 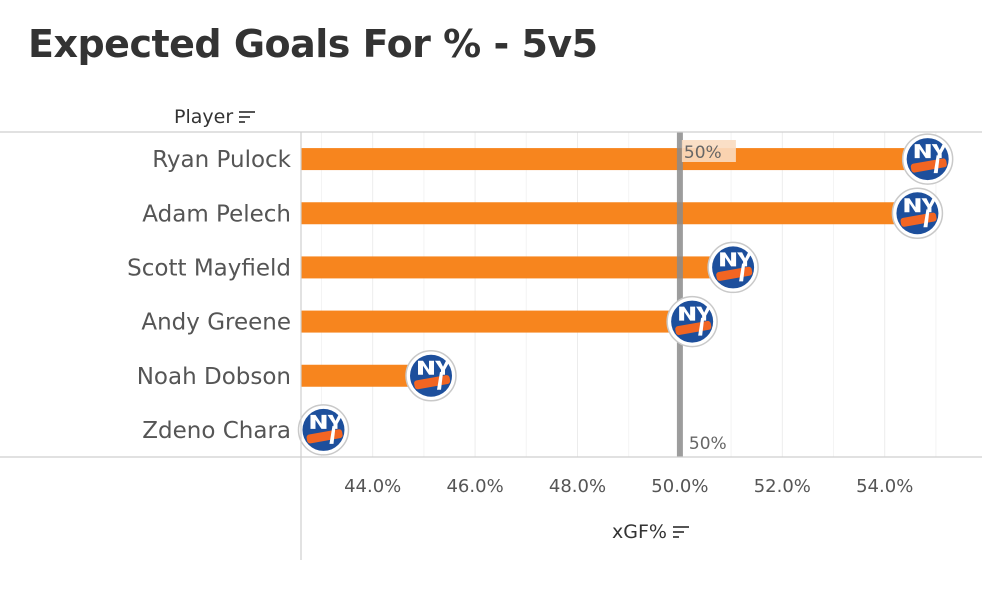 I want to click on x-axis-title: xGF%, so click(x=651, y=532).